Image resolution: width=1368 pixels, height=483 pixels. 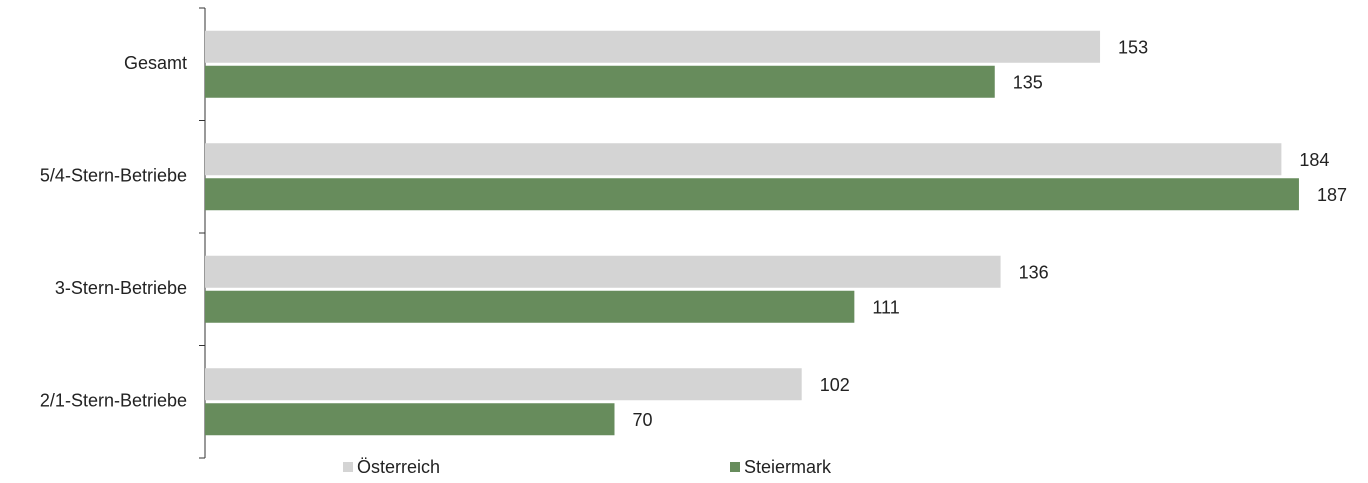 I want to click on y-tick-label: 2/1-Stern-Betriebe, so click(x=113, y=401).